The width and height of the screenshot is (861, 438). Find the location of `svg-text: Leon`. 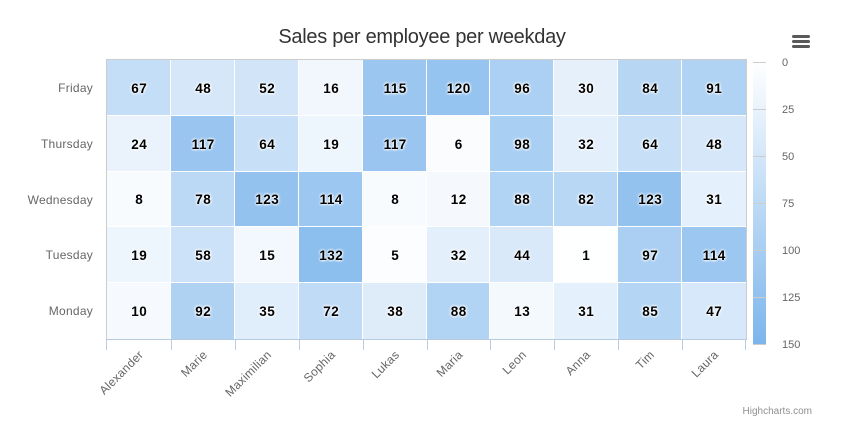

svg-text: Leon is located at coordinates (514, 362).